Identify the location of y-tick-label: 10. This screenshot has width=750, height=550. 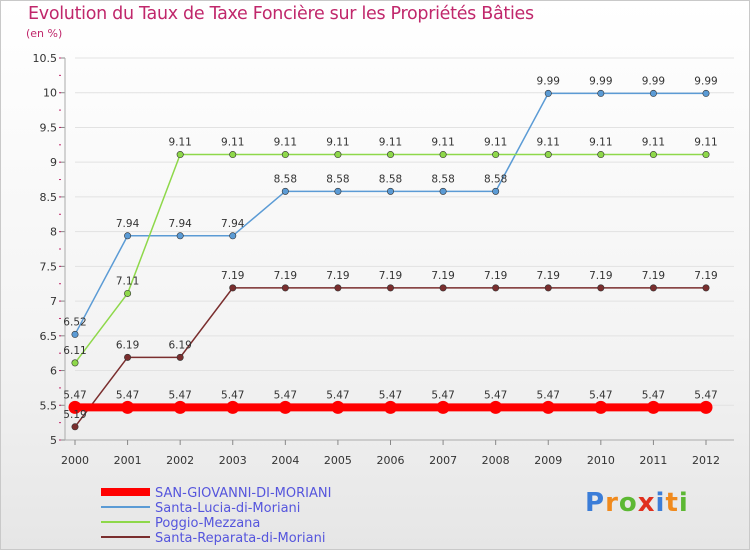
(50, 93).